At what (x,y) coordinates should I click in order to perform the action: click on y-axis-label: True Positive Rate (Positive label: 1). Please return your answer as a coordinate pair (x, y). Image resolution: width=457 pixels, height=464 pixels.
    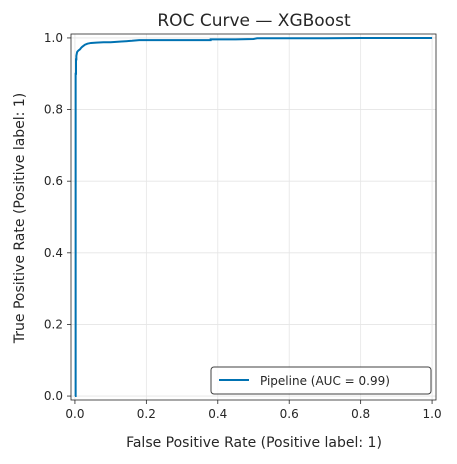
    Looking at the image, I should click on (20, 218).